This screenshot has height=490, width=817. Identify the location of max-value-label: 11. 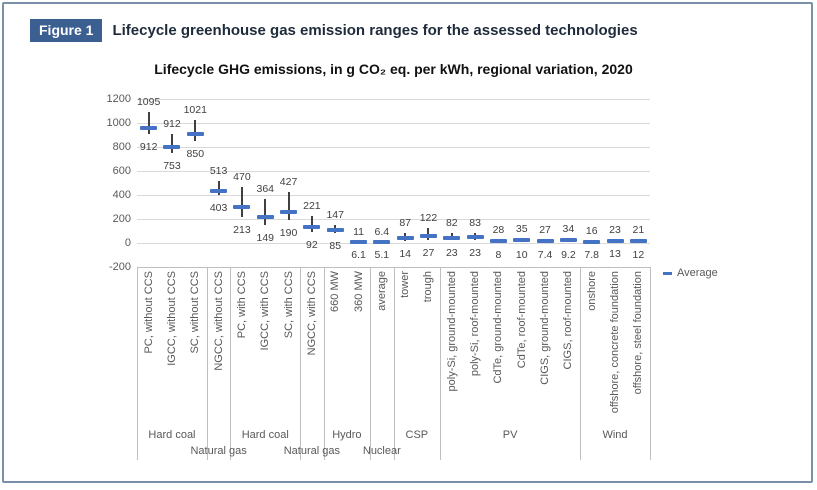
(358, 231).